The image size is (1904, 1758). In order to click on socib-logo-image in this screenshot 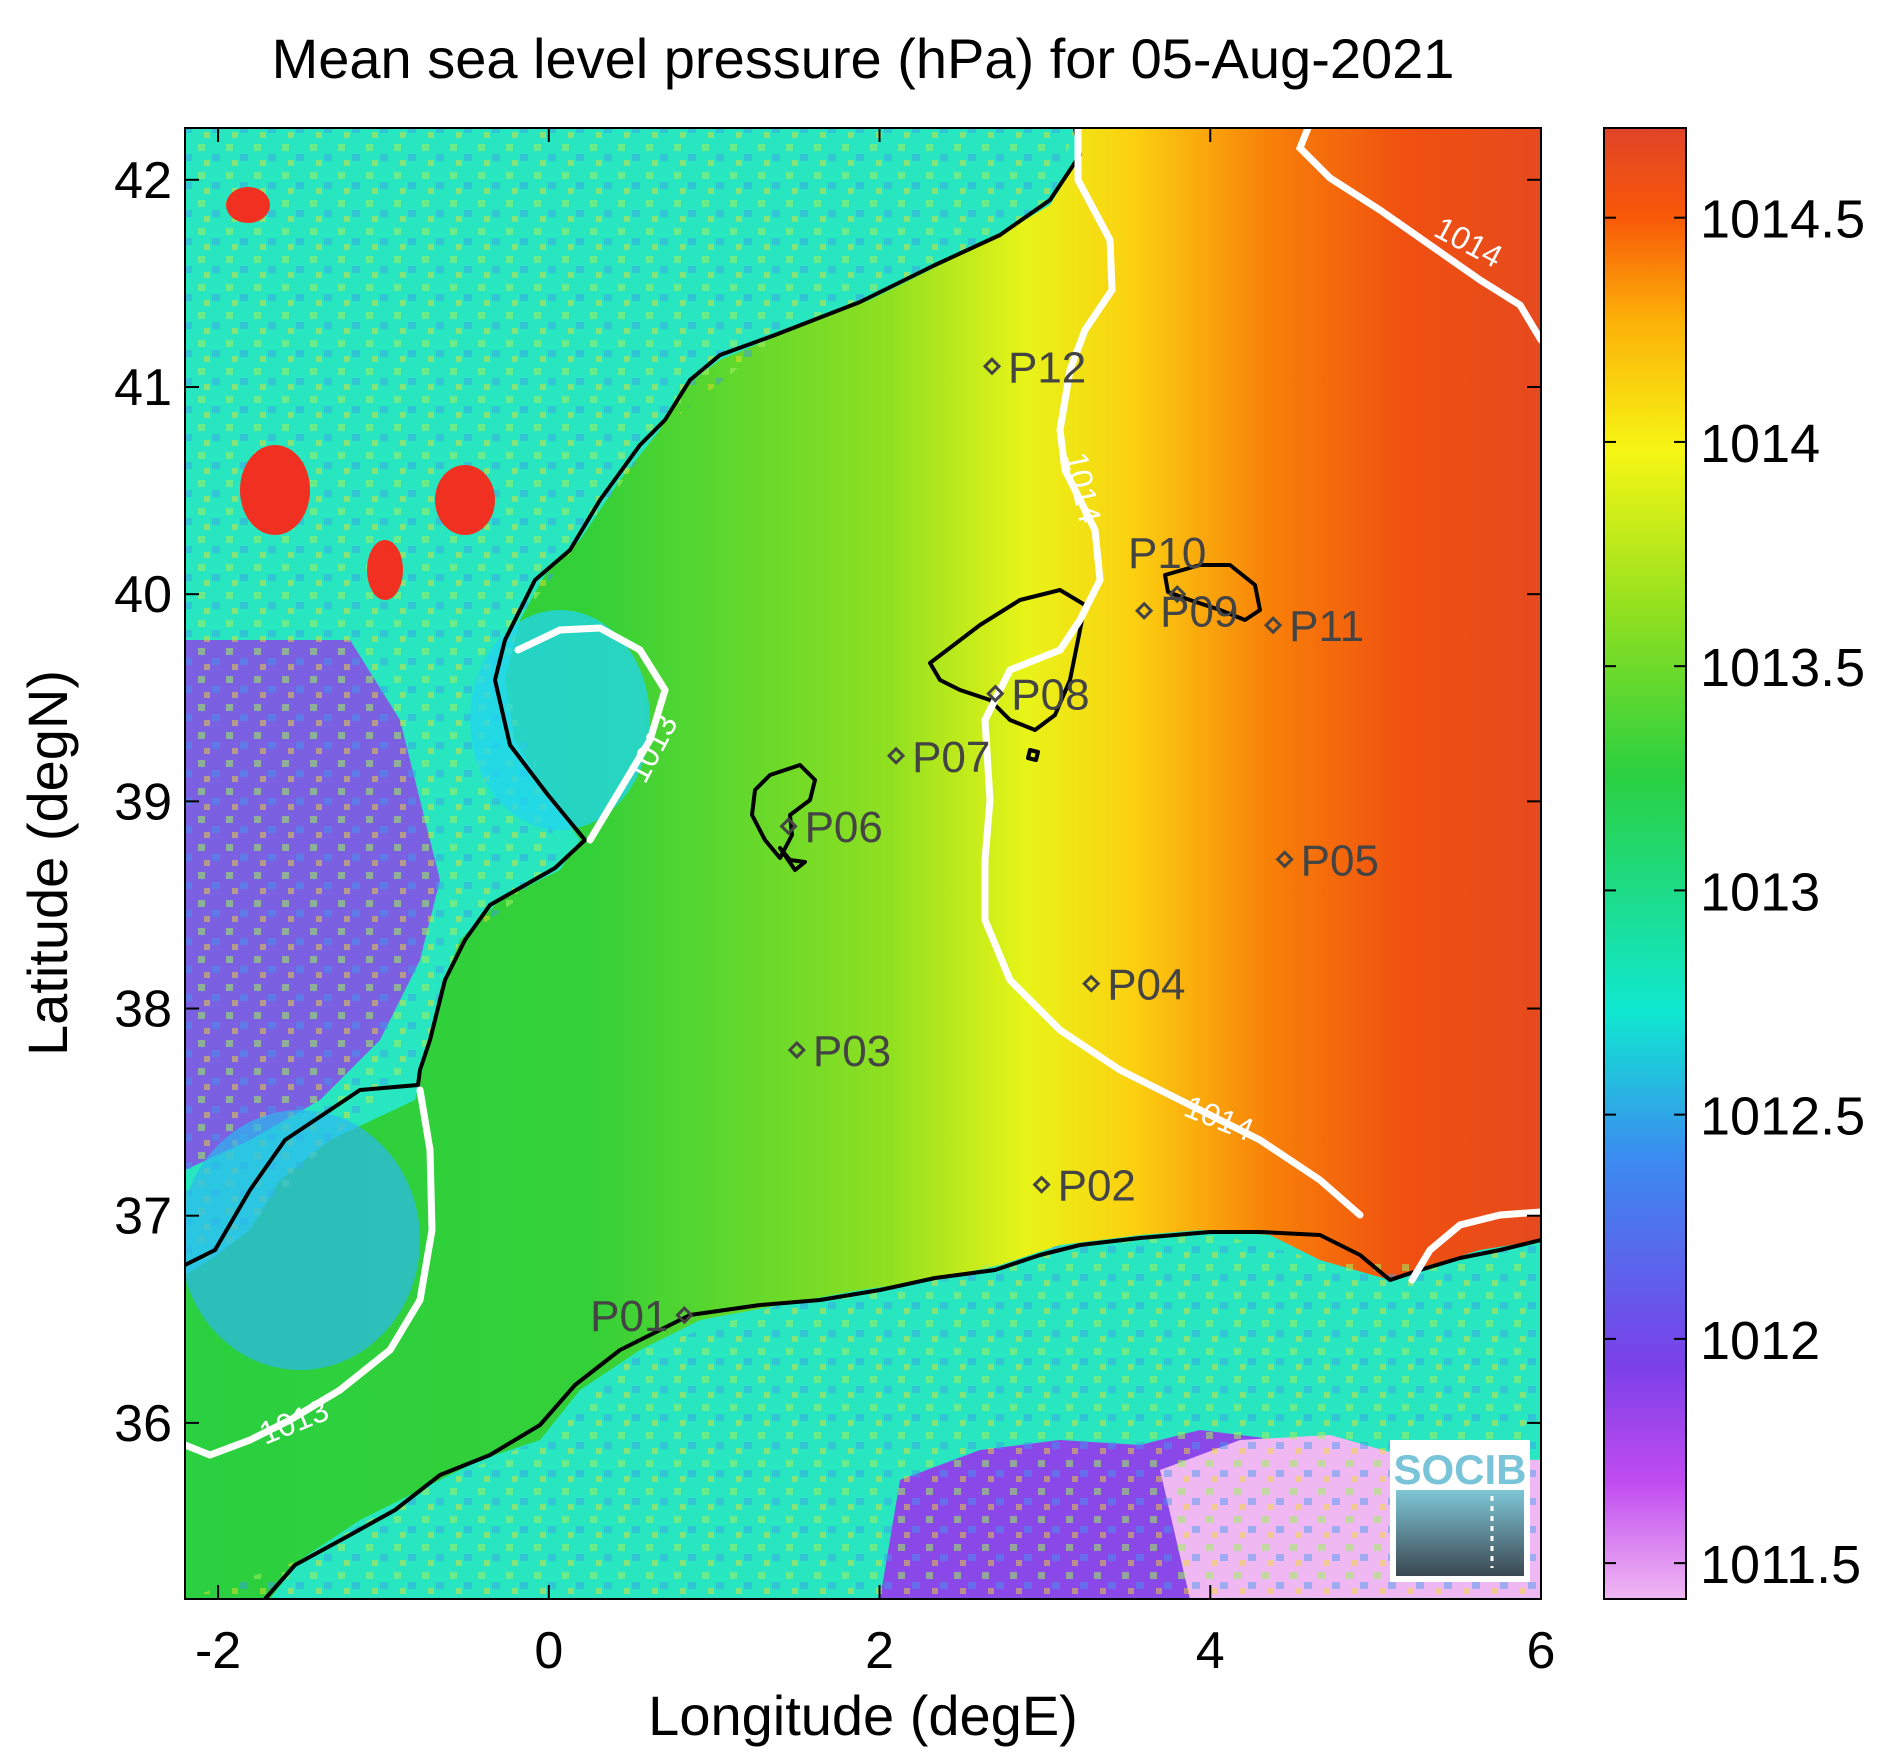, I will do `click(1460, 1533)`.